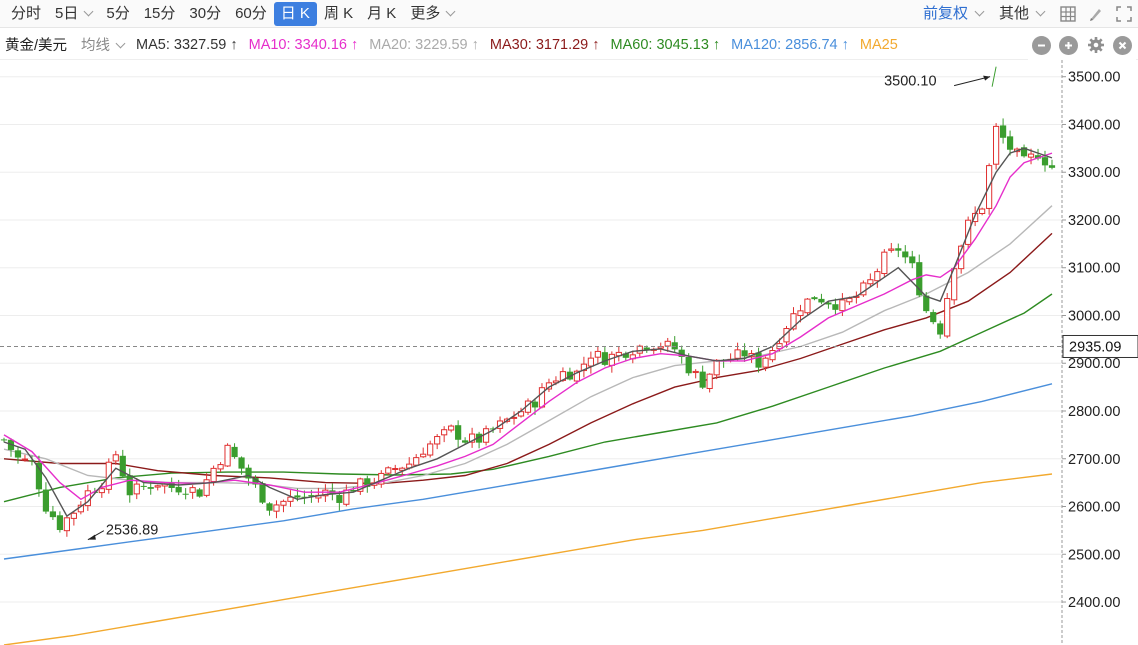  I want to click on ma-switch-dropdown: 均线, so click(108, 44).